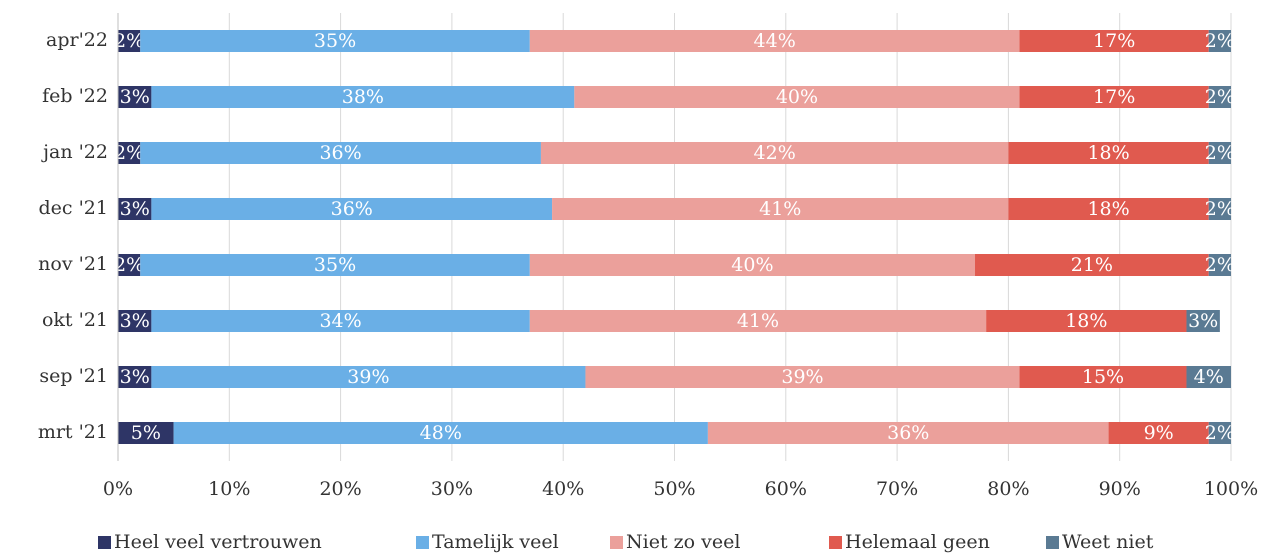 Image resolution: width=1267 pixels, height=557 pixels. I want to click on data-label: 48%, so click(441, 433).